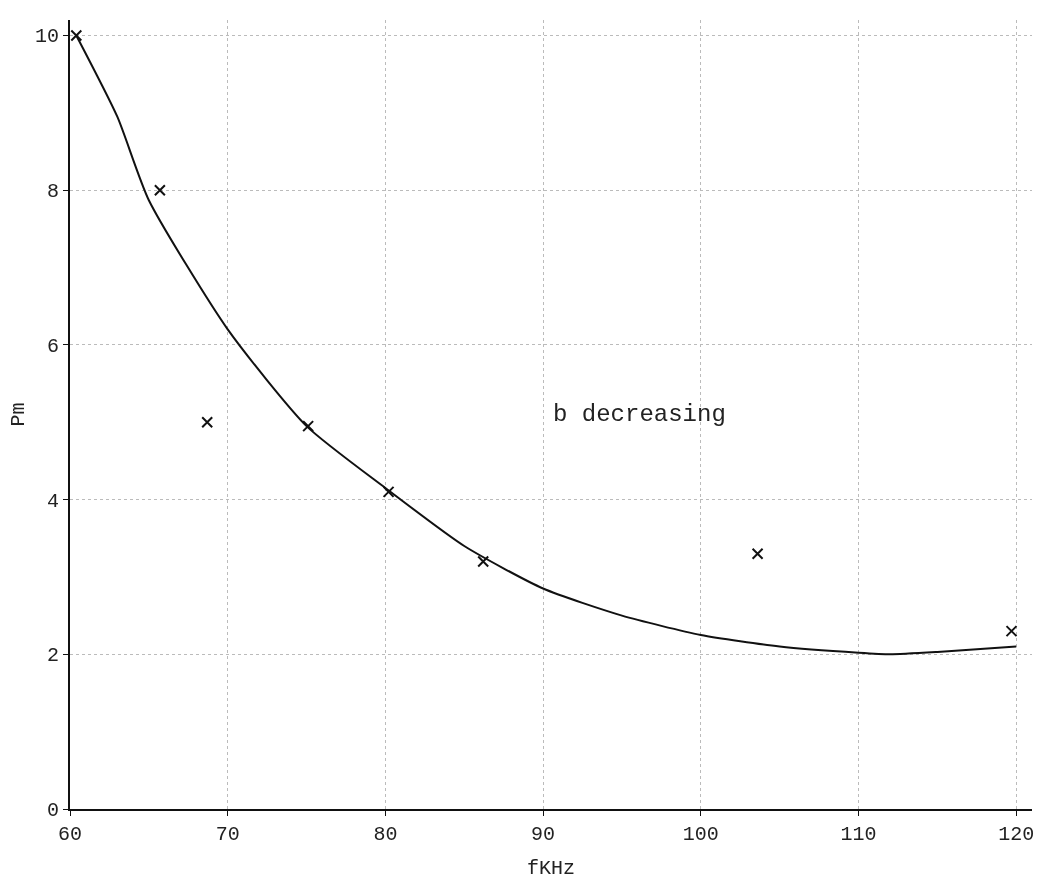 This screenshot has width=1062, height=887. Describe the element at coordinates (52, 192) in the screenshot. I see `y-tick-label: 8` at that location.